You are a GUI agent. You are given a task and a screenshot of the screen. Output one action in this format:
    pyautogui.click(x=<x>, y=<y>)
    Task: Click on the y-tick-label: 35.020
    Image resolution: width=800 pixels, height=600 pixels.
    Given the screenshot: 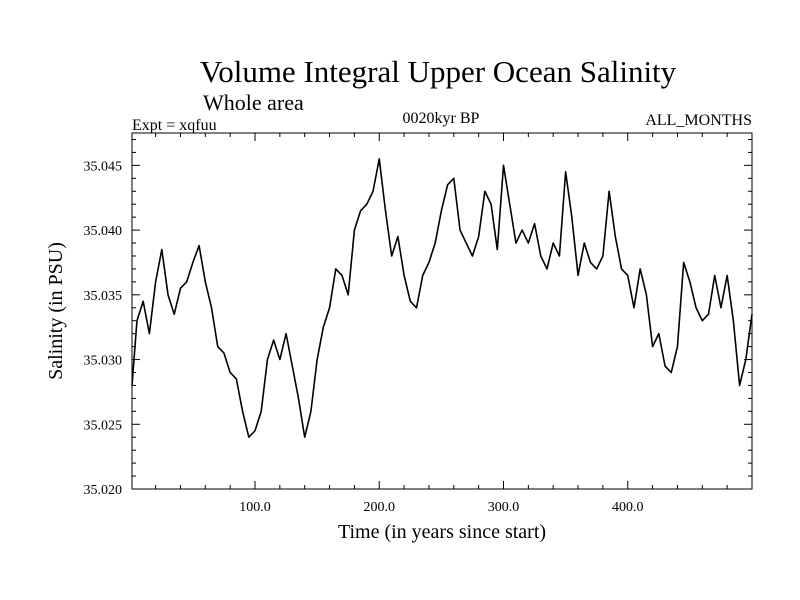 What is the action you would take?
    pyautogui.click(x=103, y=490)
    